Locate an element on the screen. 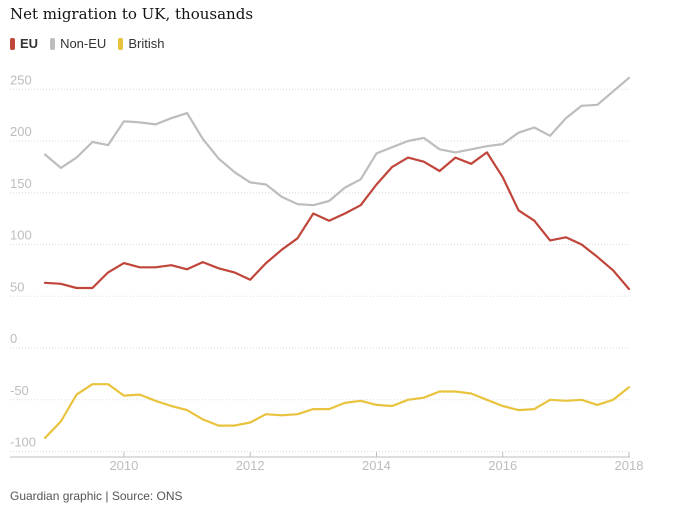 The height and width of the screenshot is (513, 698). x-tick-label: 2016 is located at coordinates (502, 465).